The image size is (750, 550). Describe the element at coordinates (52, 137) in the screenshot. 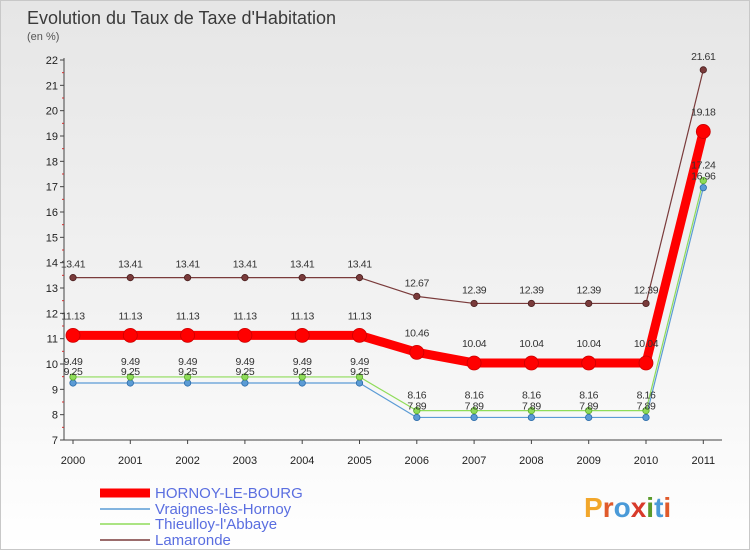

I see `y-tick-label: 19` at that location.